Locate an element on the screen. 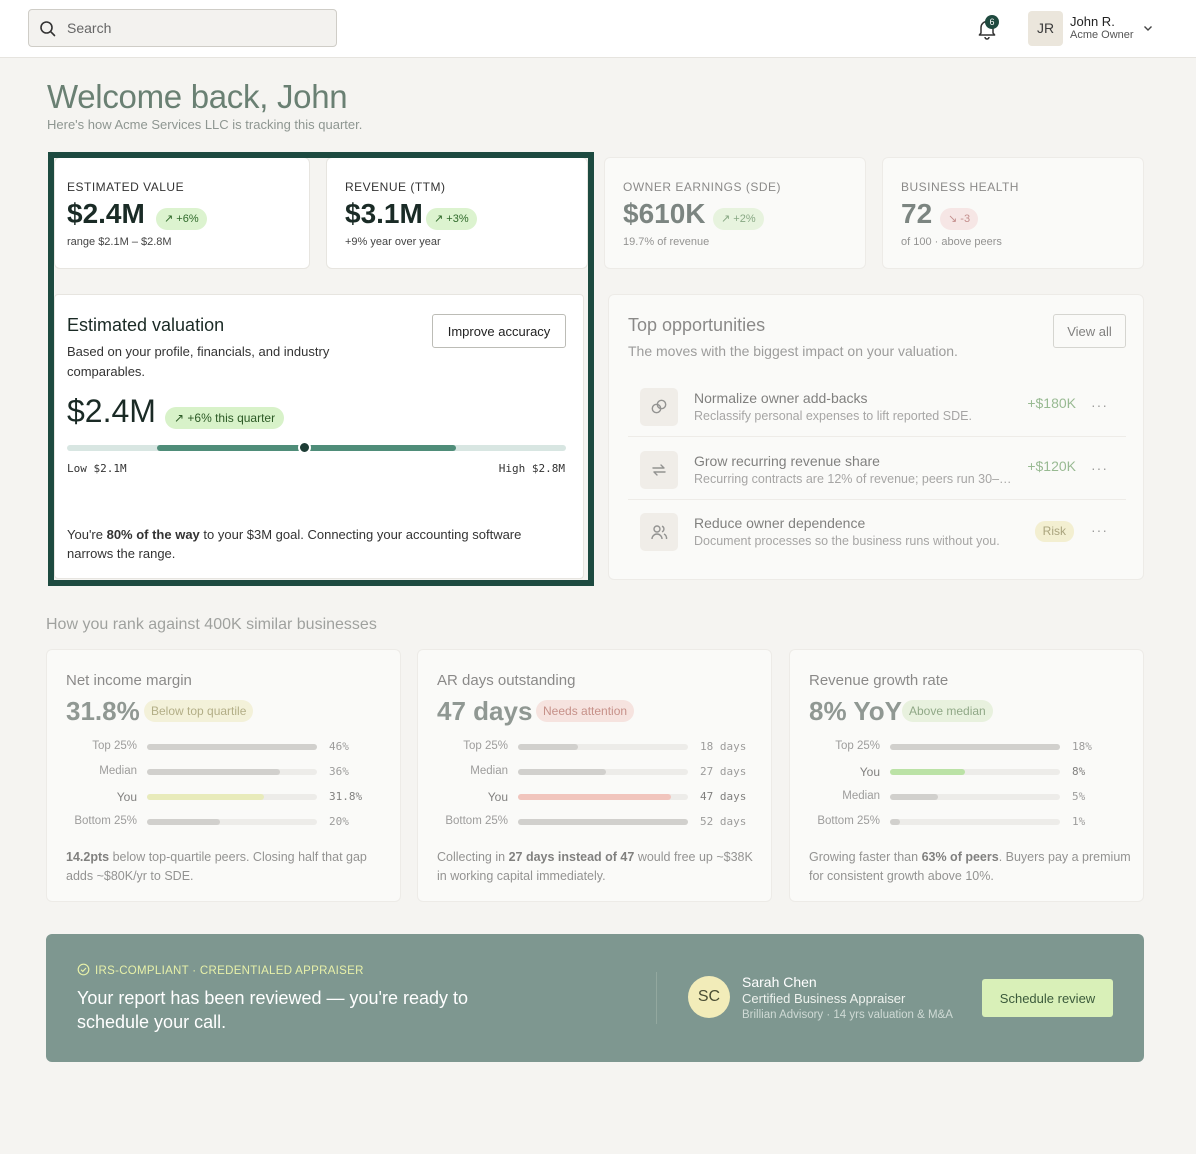 Image resolution: width=1196 pixels, height=1154 pixels. status-badge: Above median is located at coordinates (947, 711).